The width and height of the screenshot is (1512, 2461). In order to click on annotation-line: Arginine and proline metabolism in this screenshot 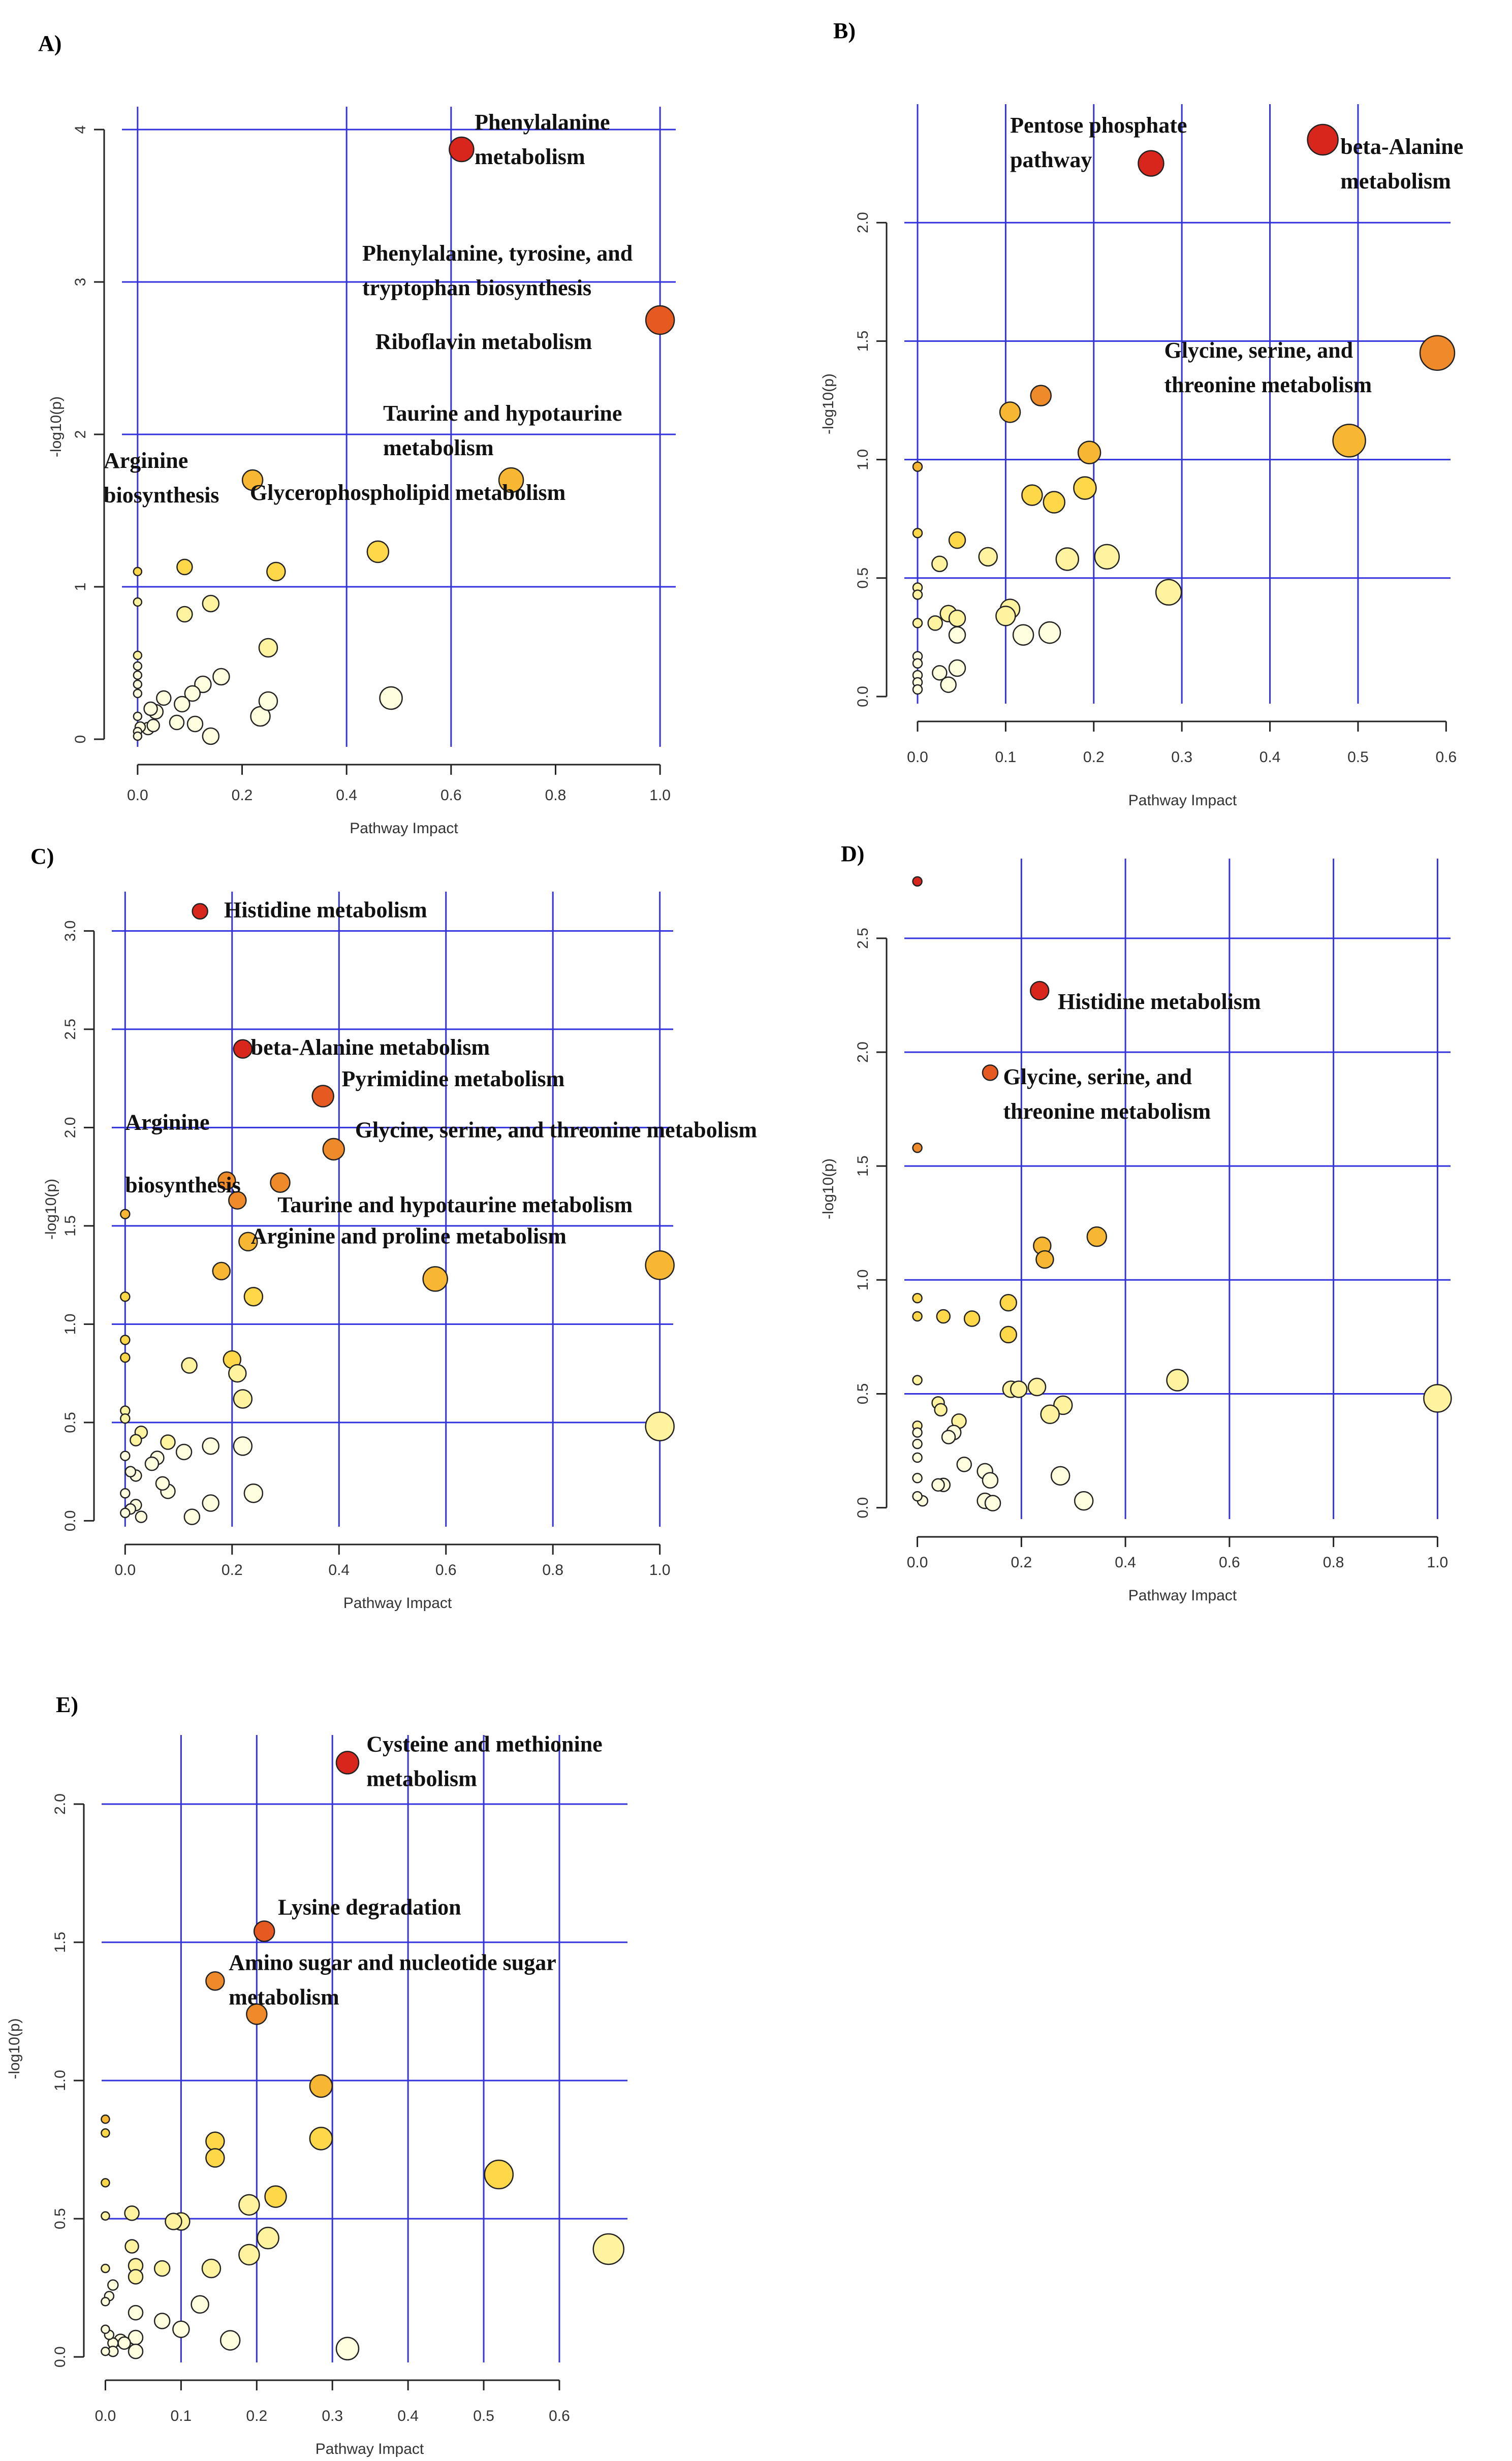, I will do `click(408, 1236)`.